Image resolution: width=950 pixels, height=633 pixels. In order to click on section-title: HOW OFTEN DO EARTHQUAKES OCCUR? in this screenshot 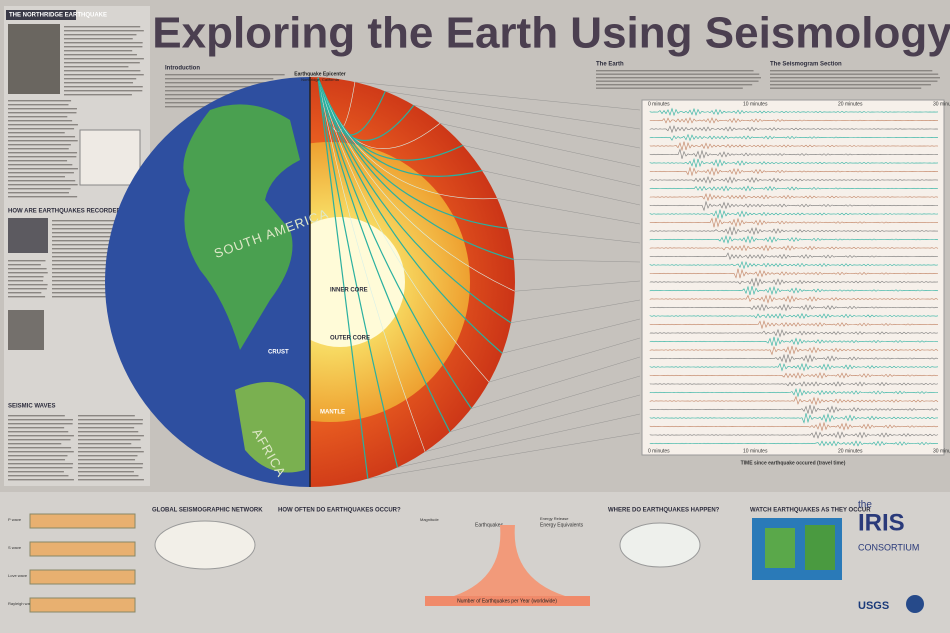, I will do `click(339, 511)`.